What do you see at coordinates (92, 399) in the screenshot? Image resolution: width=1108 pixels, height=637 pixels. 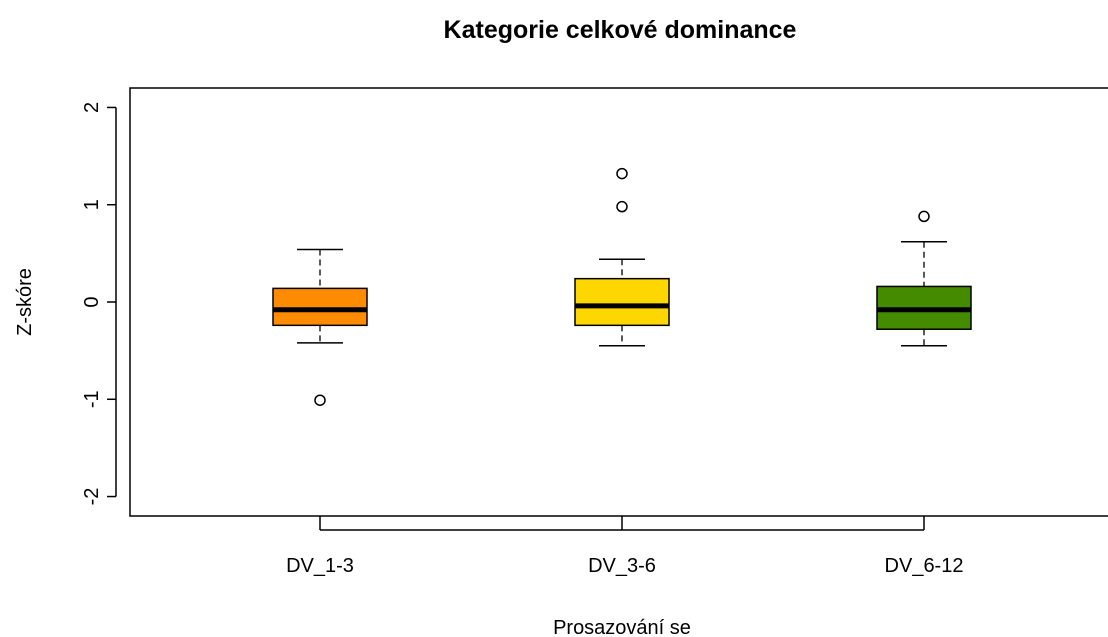 I see `y-tick-label: -1` at bounding box center [92, 399].